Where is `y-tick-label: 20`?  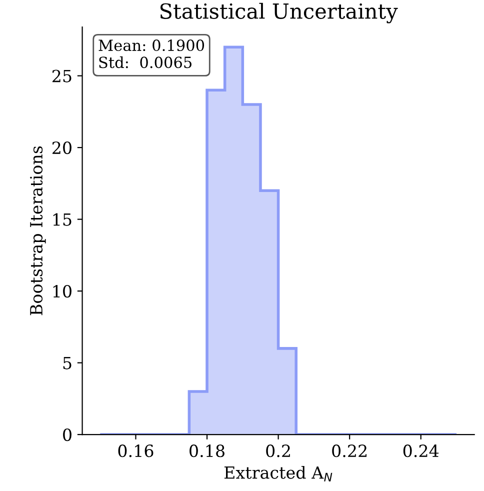
y-tick-label: 20 is located at coordinates (62, 148).